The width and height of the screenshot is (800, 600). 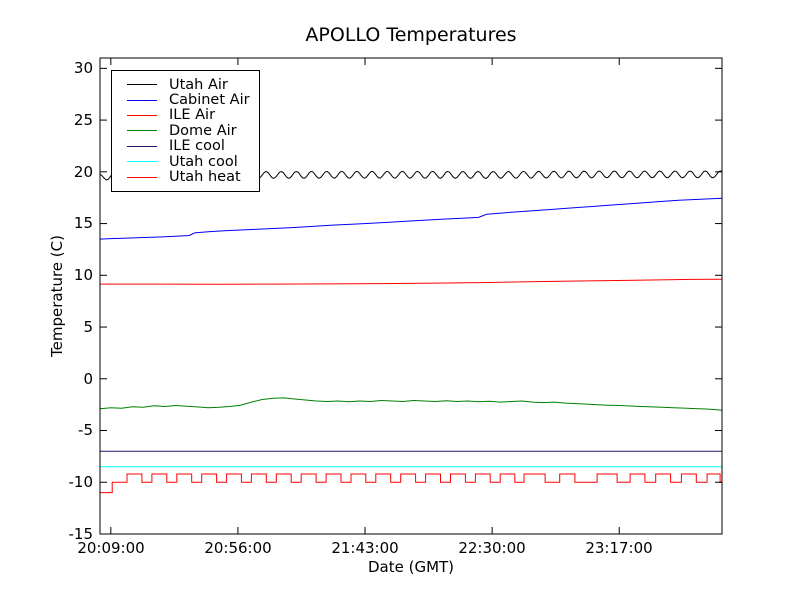 What do you see at coordinates (88, 327) in the screenshot?
I see `y-tick-label: 5` at bounding box center [88, 327].